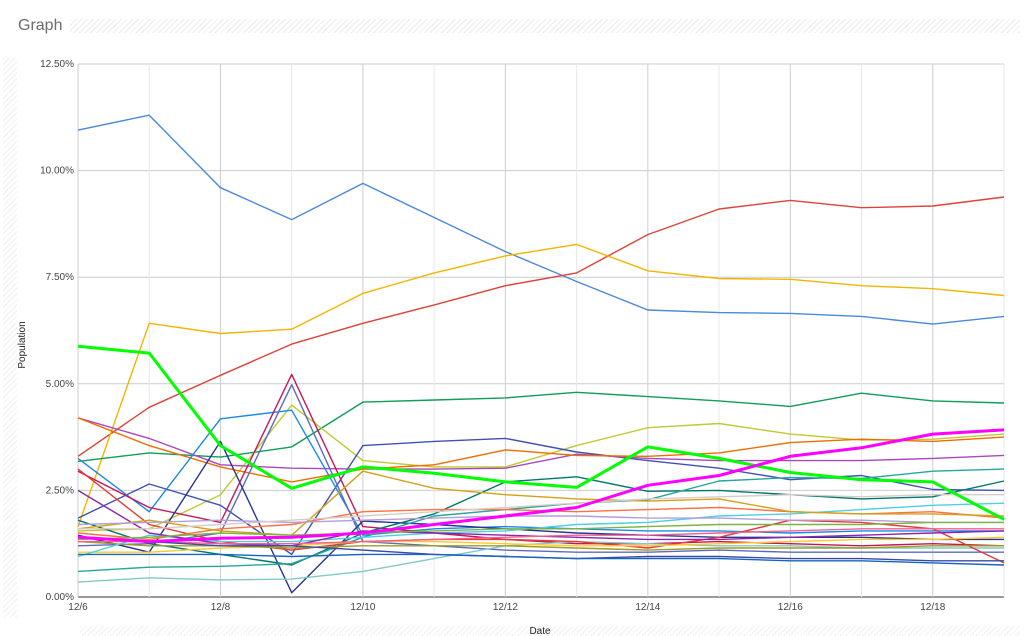  What do you see at coordinates (60, 384) in the screenshot?
I see `y-tick-label: 5.00%` at bounding box center [60, 384].